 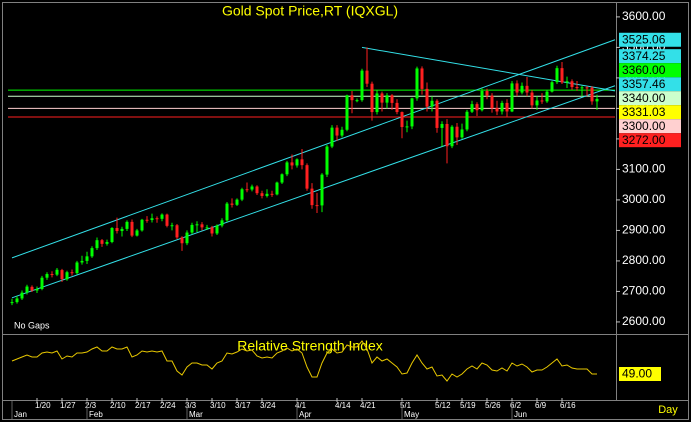 I want to click on x-tick-label: 4/14, so click(x=343, y=405).